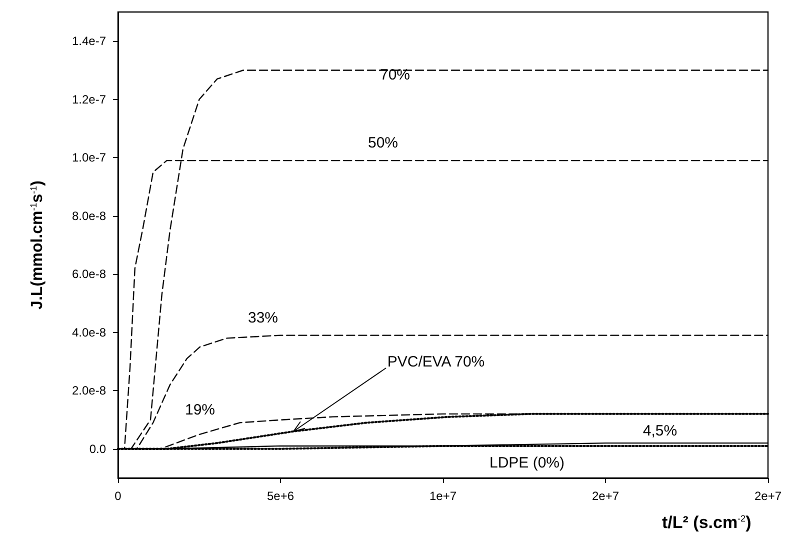  What do you see at coordinates (263, 318) in the screenshot?
I see `series-label: 33%` at bounding box center [263, 318].